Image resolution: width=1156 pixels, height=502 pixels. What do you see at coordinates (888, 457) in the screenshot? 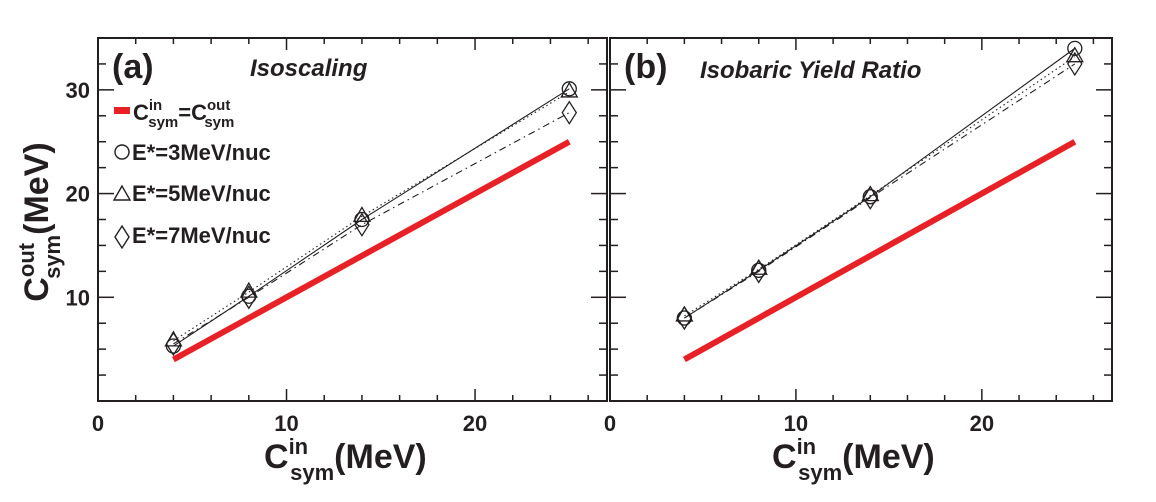
I see `x-title-b-unit: (MeV)` at bounding box center [888, 457].